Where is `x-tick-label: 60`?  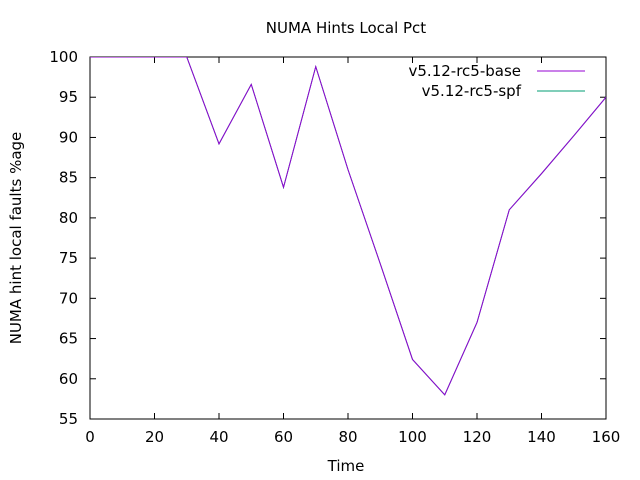 x-tick-label: 60 is located at coordinates (283, 437).